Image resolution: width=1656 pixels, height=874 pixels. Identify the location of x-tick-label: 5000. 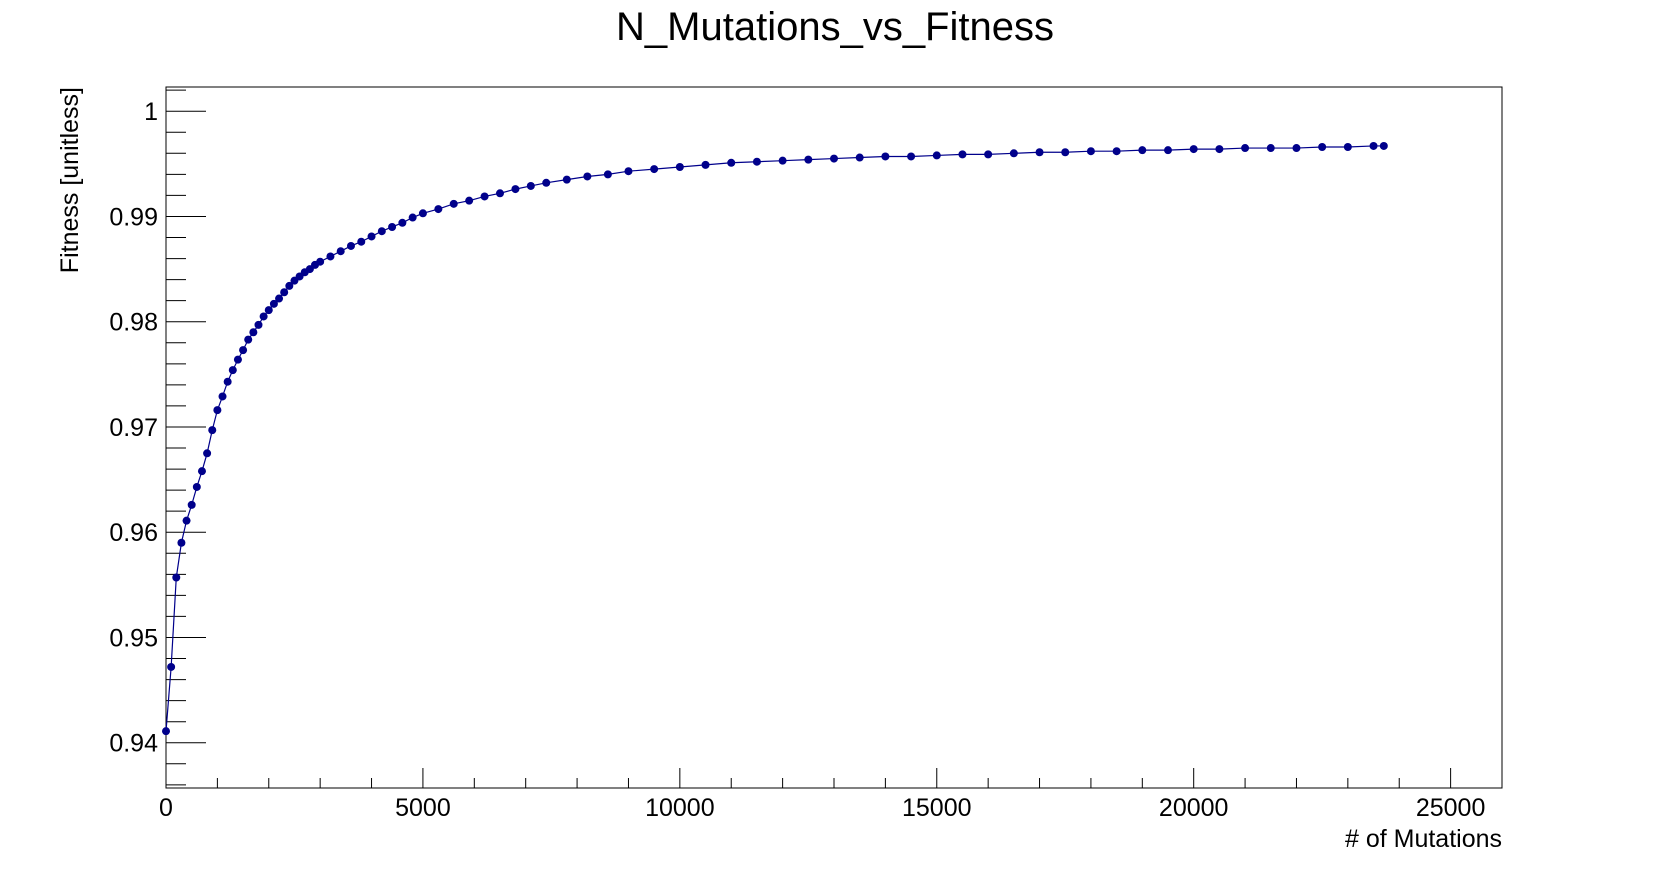
(423, 808).